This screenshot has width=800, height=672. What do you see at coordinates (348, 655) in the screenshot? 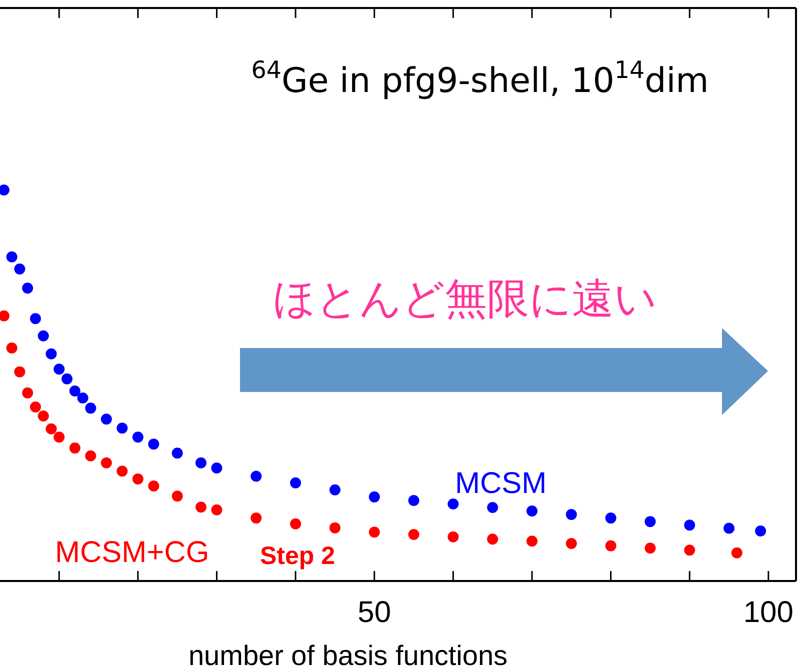
I see `x-axis-title: number of basis functions` at bounding box center [348, 655].